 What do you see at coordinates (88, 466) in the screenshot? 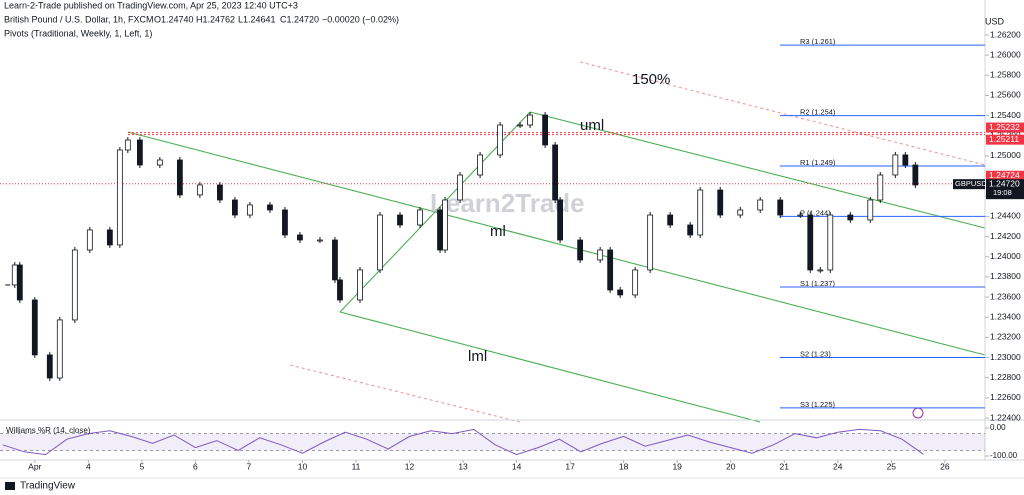
I see `x-tick-label: 4` at bounding box center [88, 466].